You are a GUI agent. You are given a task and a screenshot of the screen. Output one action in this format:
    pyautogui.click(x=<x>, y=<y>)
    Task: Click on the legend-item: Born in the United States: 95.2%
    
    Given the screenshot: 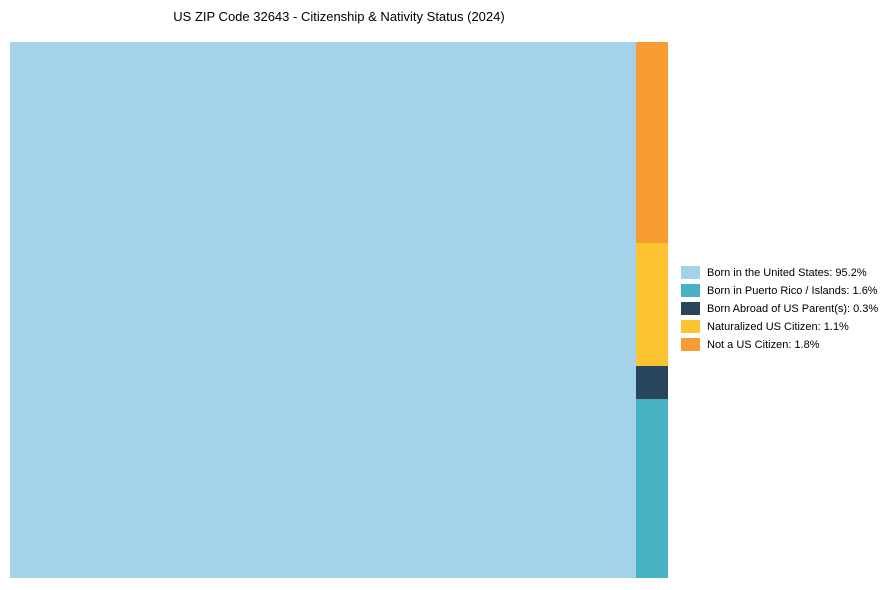 What is the action you would take?
    pyautogui.click(x=779, y=272)
    